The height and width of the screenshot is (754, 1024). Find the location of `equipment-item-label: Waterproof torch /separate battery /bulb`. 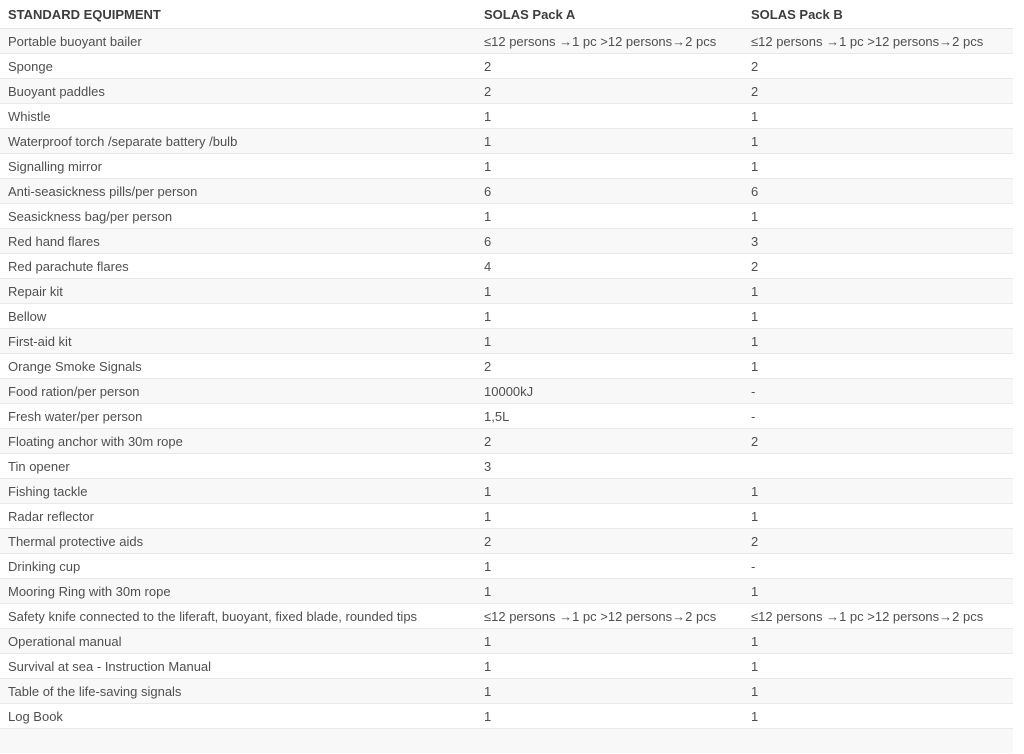

equipment-item-label: Waterproof torch /separate battery /bulb is located at coordinates (238, 141).